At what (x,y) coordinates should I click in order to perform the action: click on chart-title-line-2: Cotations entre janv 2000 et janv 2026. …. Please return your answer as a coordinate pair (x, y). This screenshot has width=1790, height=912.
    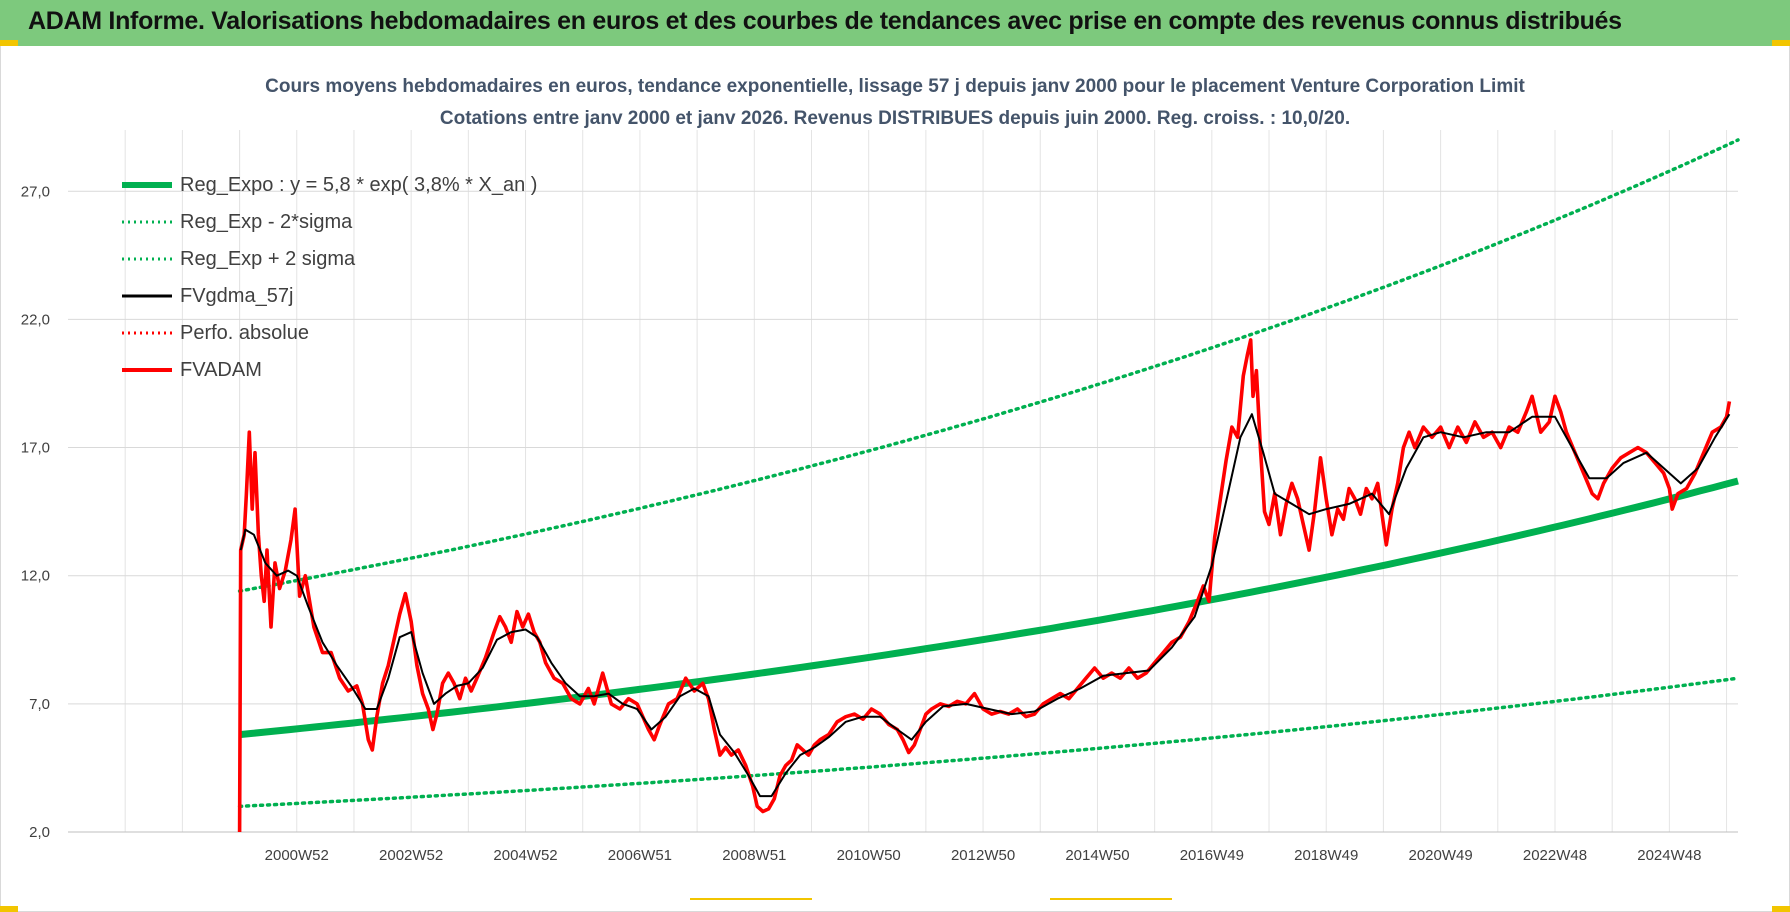
    Looking at the image, I should click on (895, 118).